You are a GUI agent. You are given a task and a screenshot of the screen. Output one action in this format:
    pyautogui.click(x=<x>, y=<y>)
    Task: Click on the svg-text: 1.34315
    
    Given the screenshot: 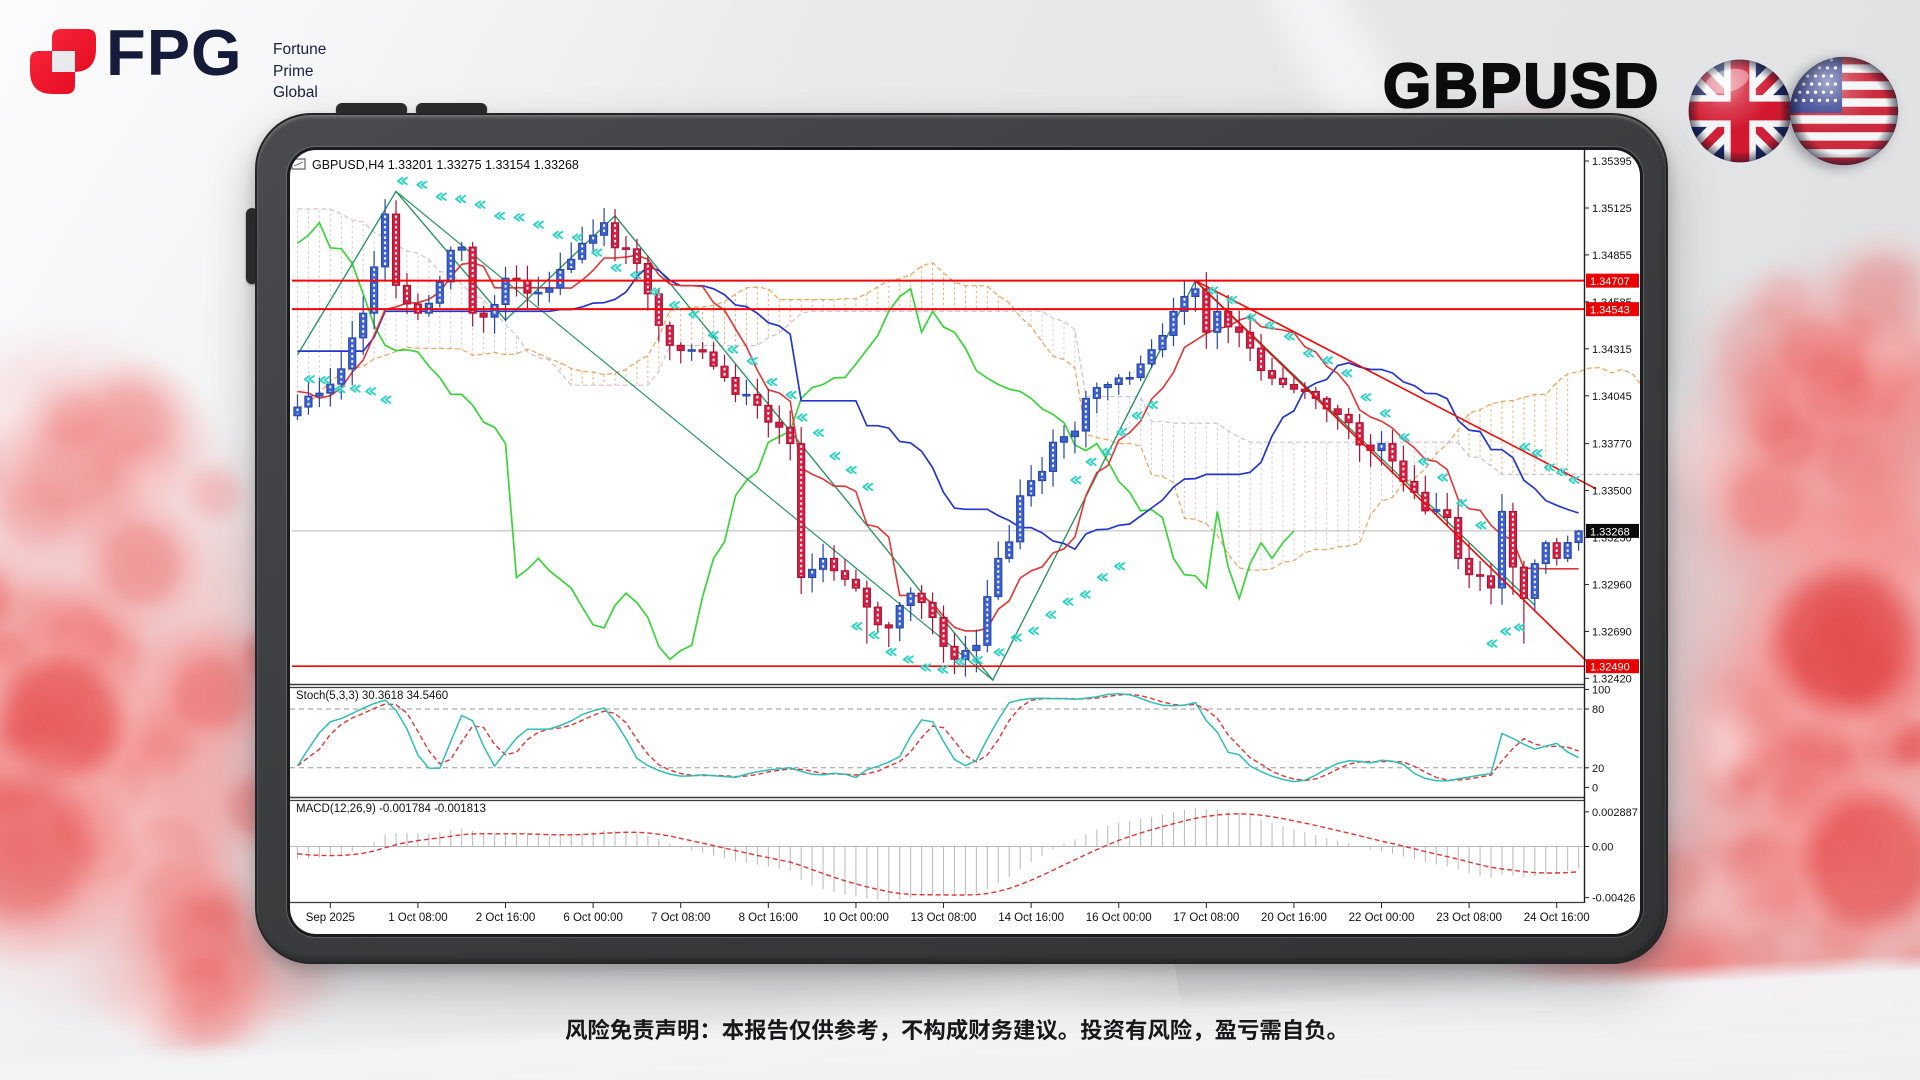 What is the action you would take?
    pyautogui.click(x=1612, y=350)
    